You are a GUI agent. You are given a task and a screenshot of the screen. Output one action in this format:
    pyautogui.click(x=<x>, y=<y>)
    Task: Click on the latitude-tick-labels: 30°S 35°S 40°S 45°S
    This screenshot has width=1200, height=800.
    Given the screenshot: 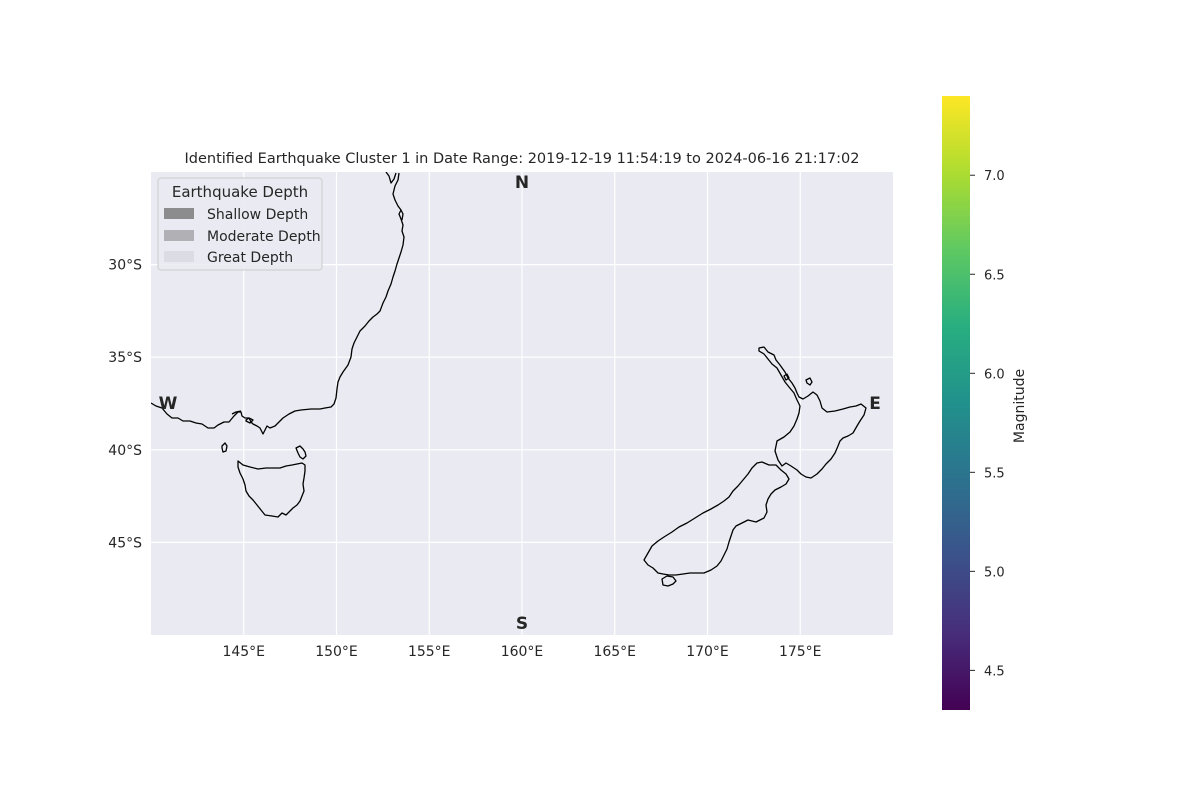 What is the action you would take?
    pyautogui.click(x=125, y=405)
    